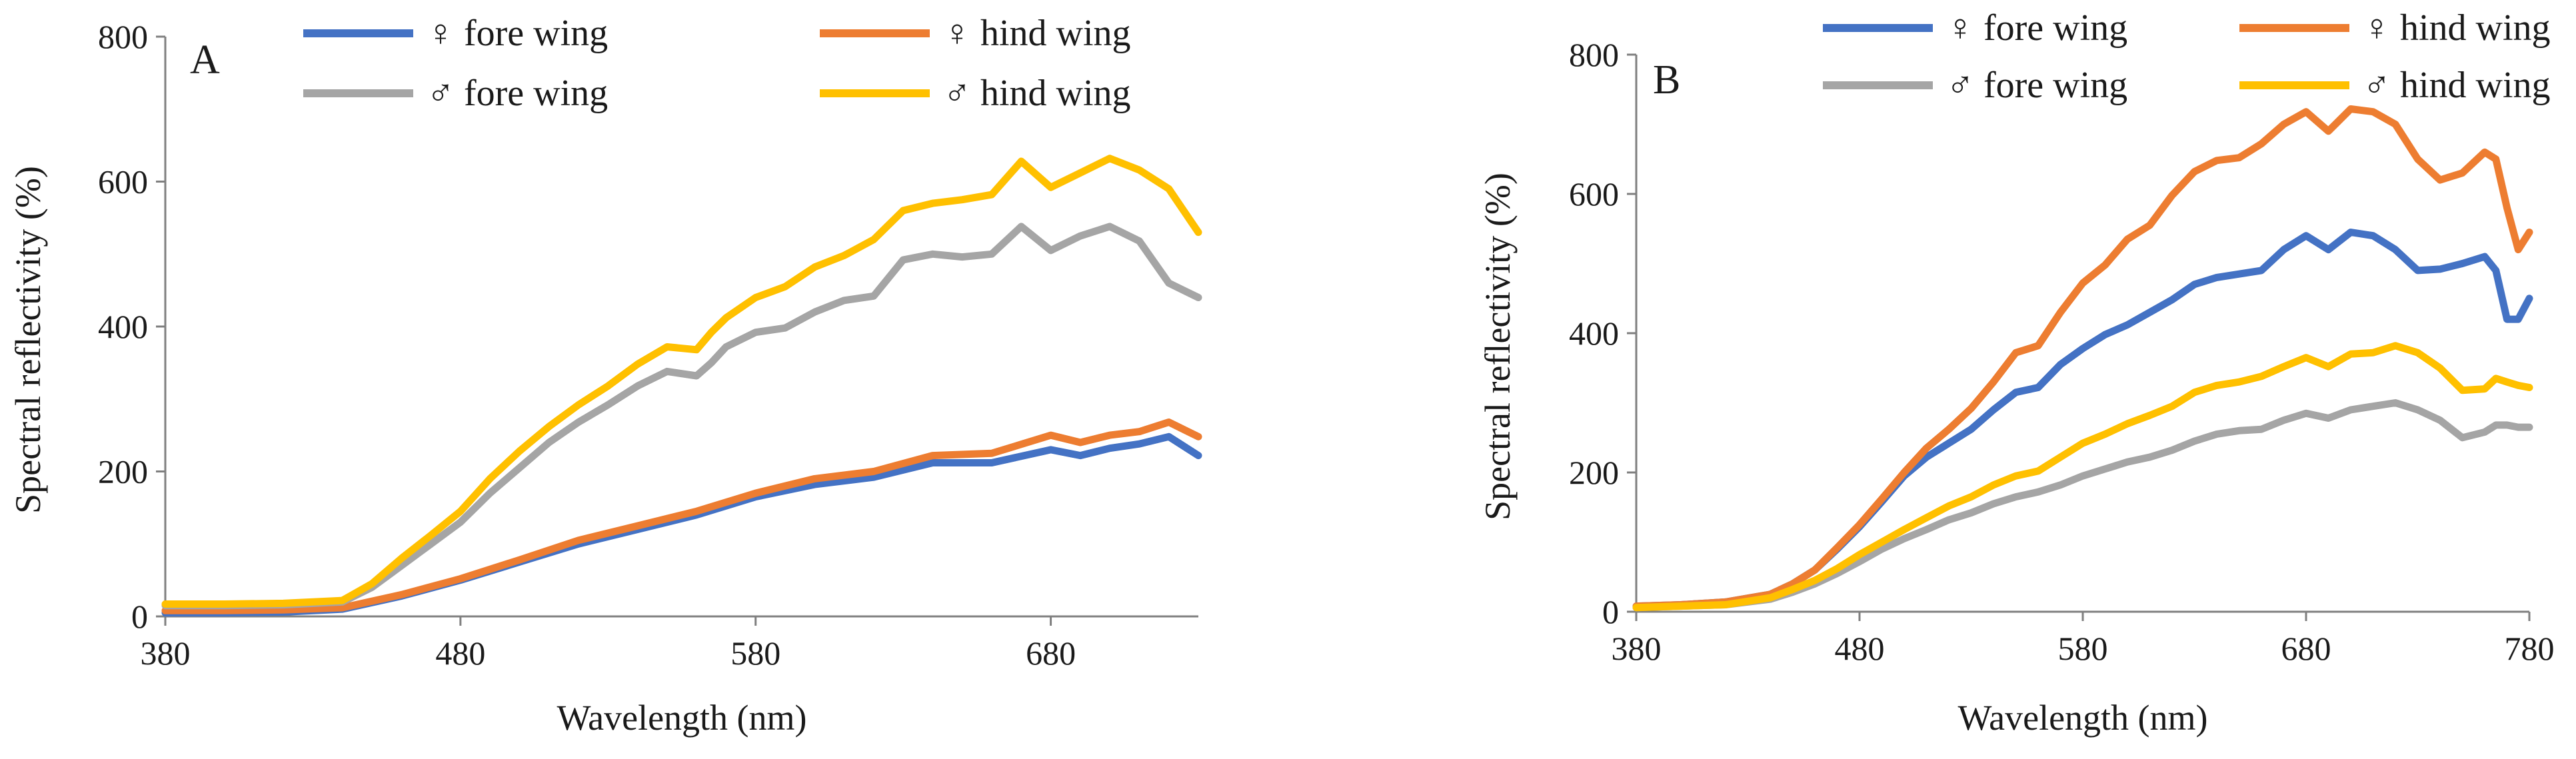 This screenshot has height=759, width=2576. Describe the element at coordinates (1667, 80) in the screenshot. I see `panel-label: B` at that location.